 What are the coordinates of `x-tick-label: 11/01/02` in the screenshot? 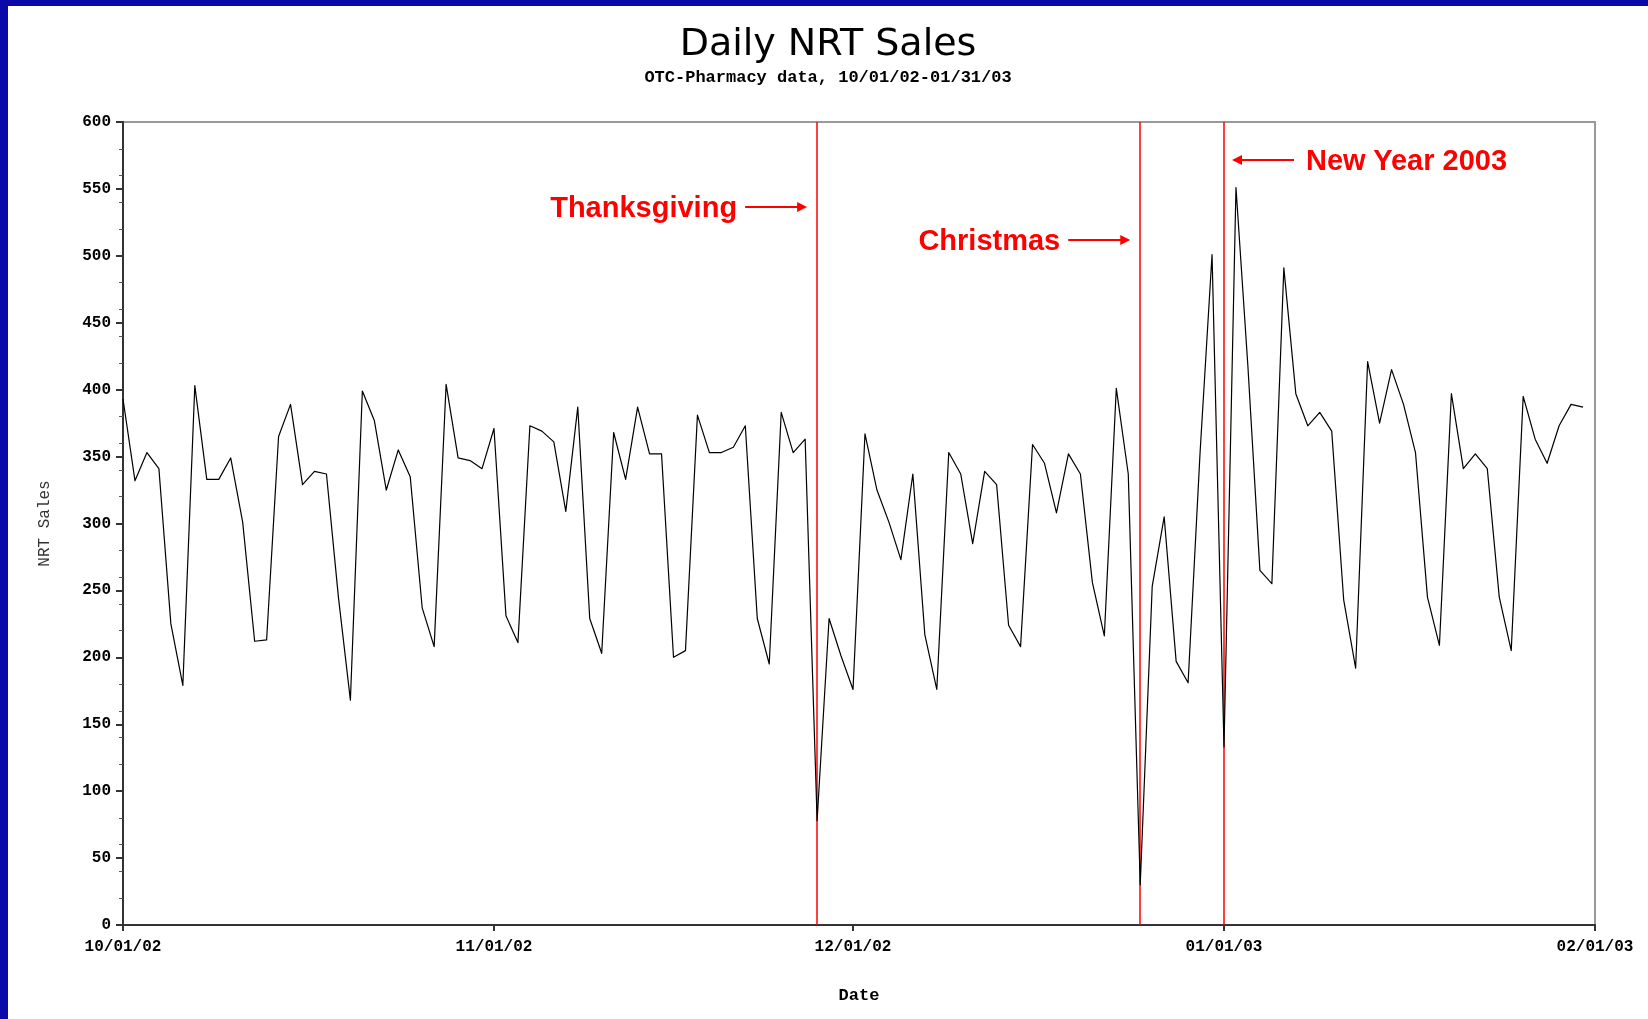 It's located at (494, 947).